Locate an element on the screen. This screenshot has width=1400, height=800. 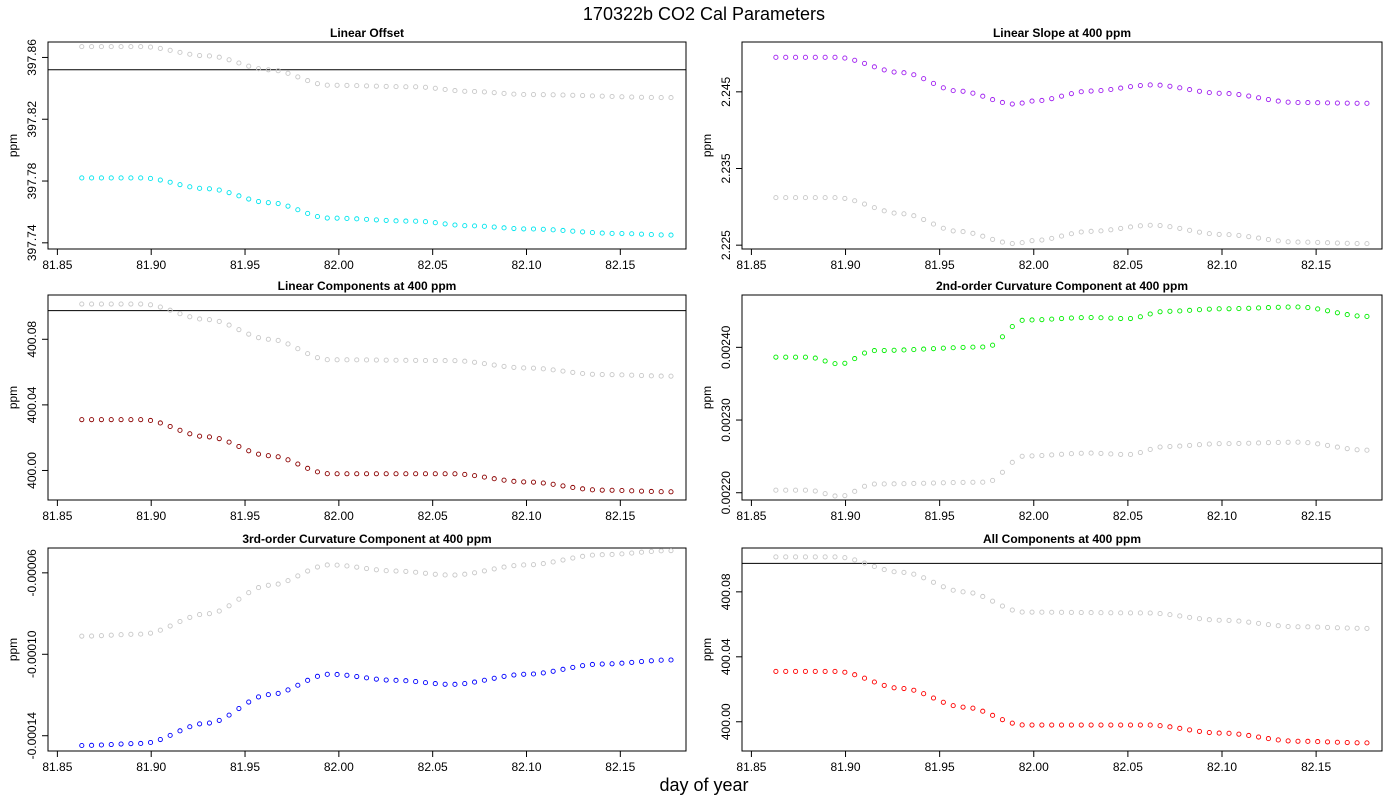
y-tick-label: 397.78 is located at coordinates (32, 180).